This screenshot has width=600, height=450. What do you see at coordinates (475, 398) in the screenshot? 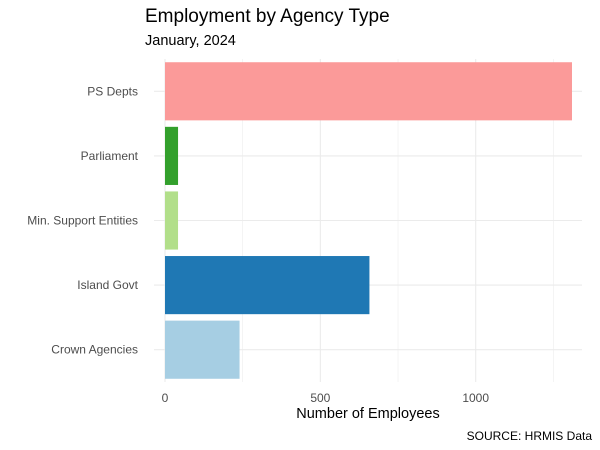
I see `x-tick-label: 1000` at bounding box center [475, 398].